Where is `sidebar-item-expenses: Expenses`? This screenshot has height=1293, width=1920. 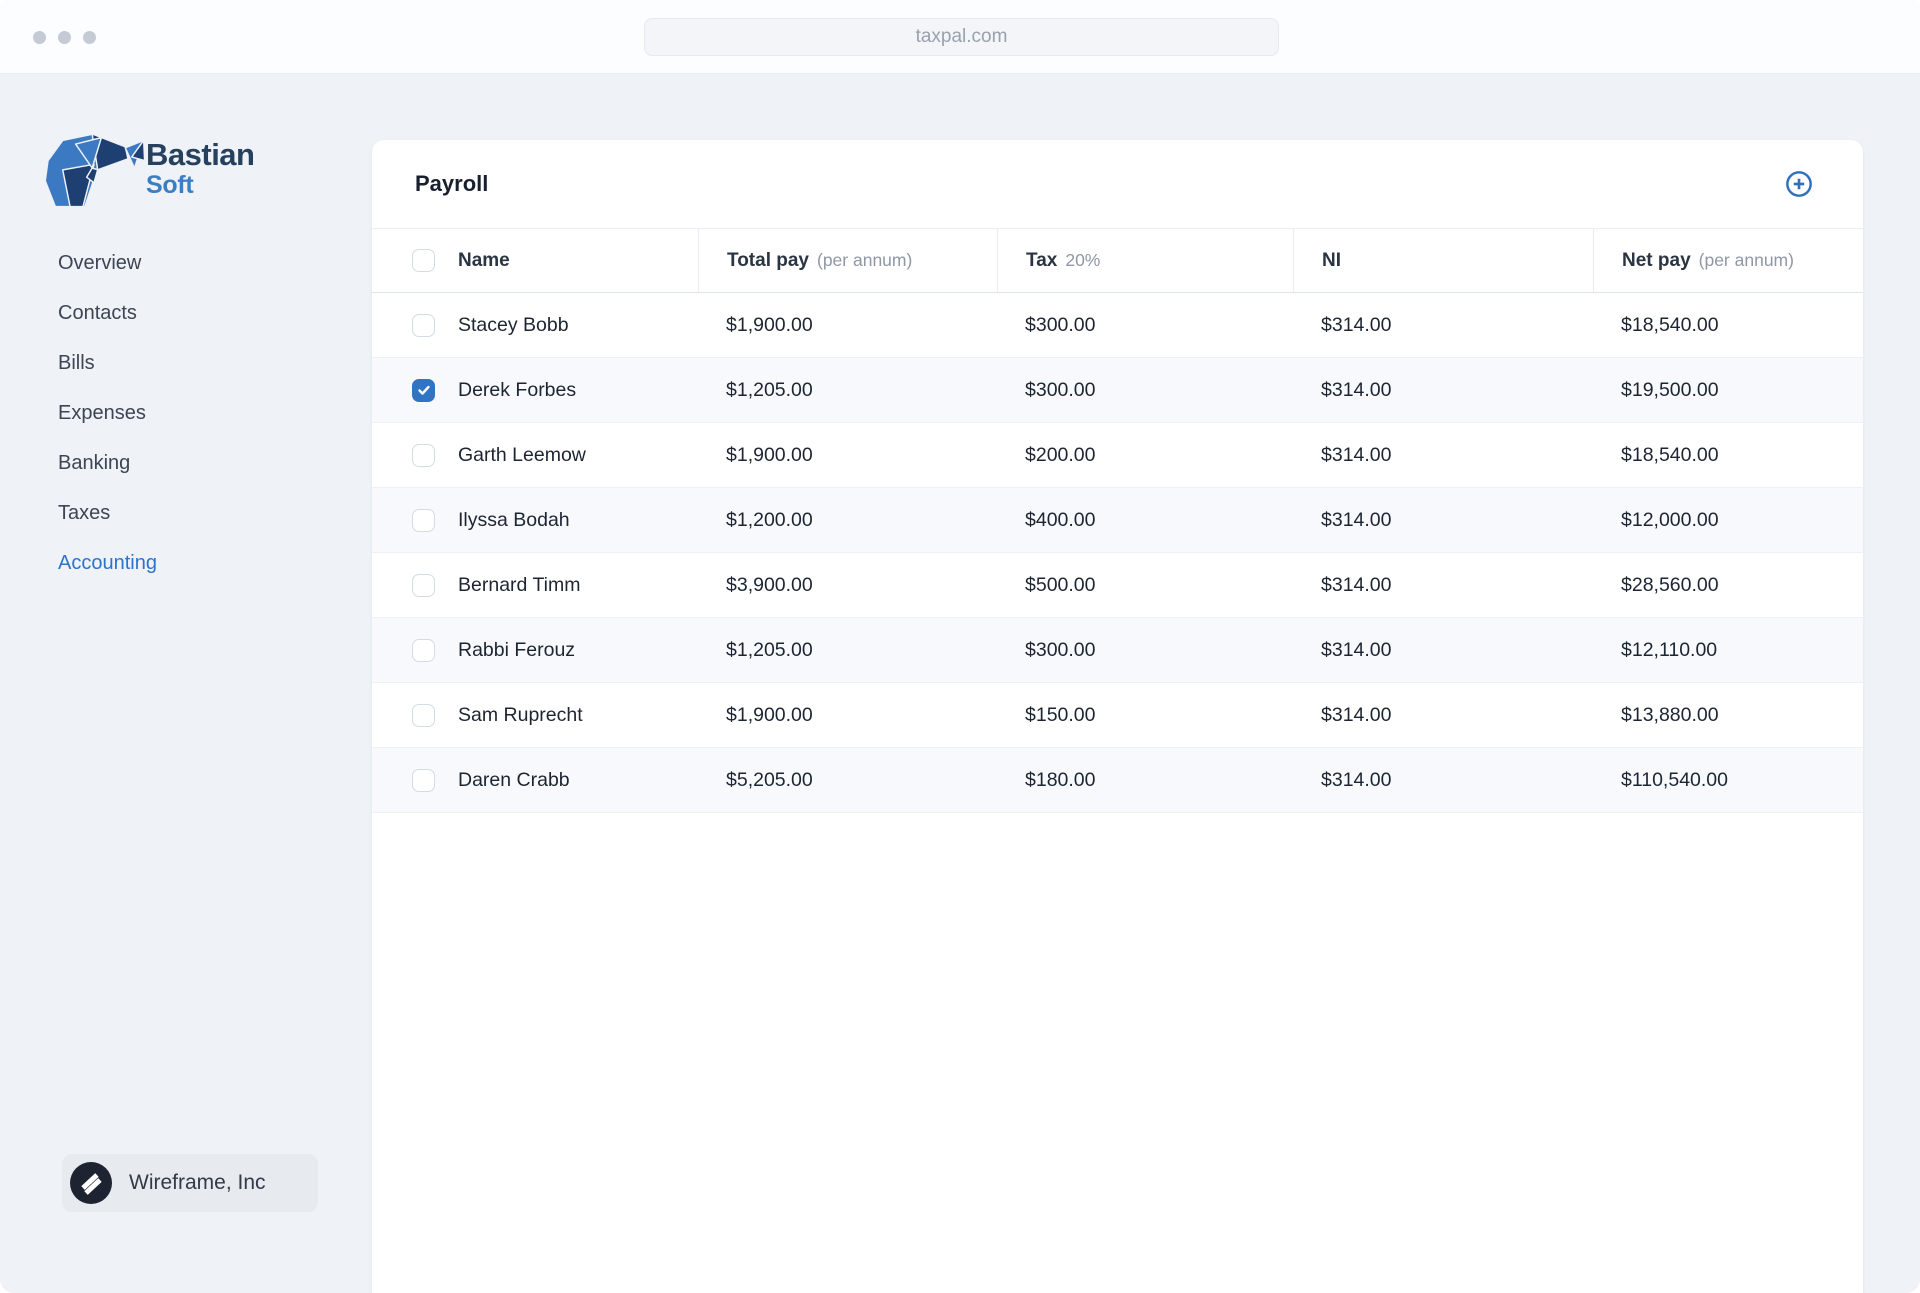
sidebar-item-expenses: Expenses is located at coordinates (102, 412).